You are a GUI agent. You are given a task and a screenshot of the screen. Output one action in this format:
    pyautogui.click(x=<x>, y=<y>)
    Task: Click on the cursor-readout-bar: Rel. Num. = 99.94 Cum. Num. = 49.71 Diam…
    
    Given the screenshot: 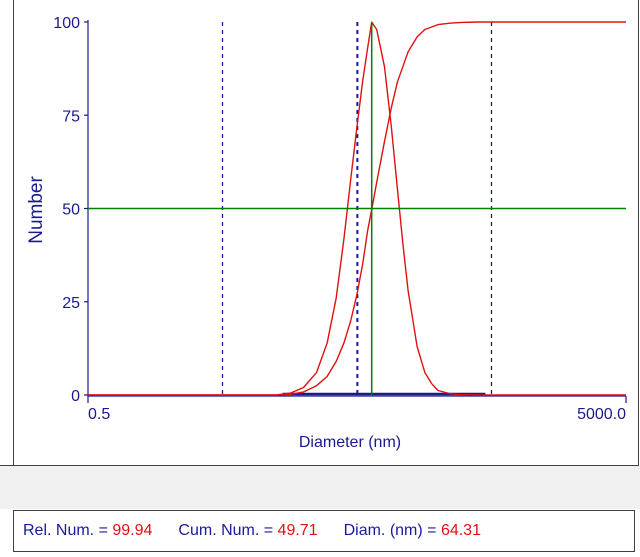 What is the action you would take?
    pyautogui.click(x=324, y=531)
    